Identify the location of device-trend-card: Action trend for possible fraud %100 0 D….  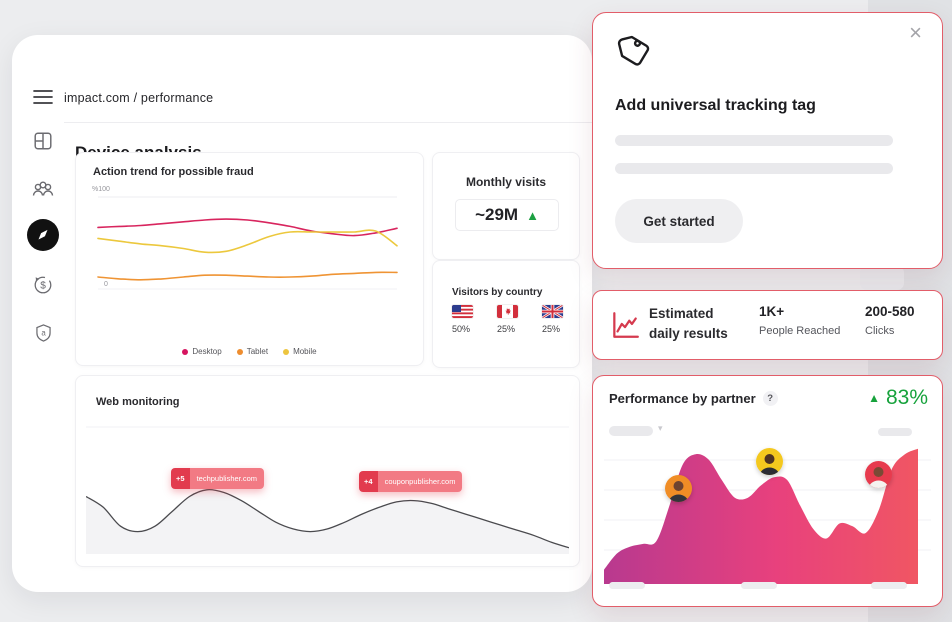
(249, 259).